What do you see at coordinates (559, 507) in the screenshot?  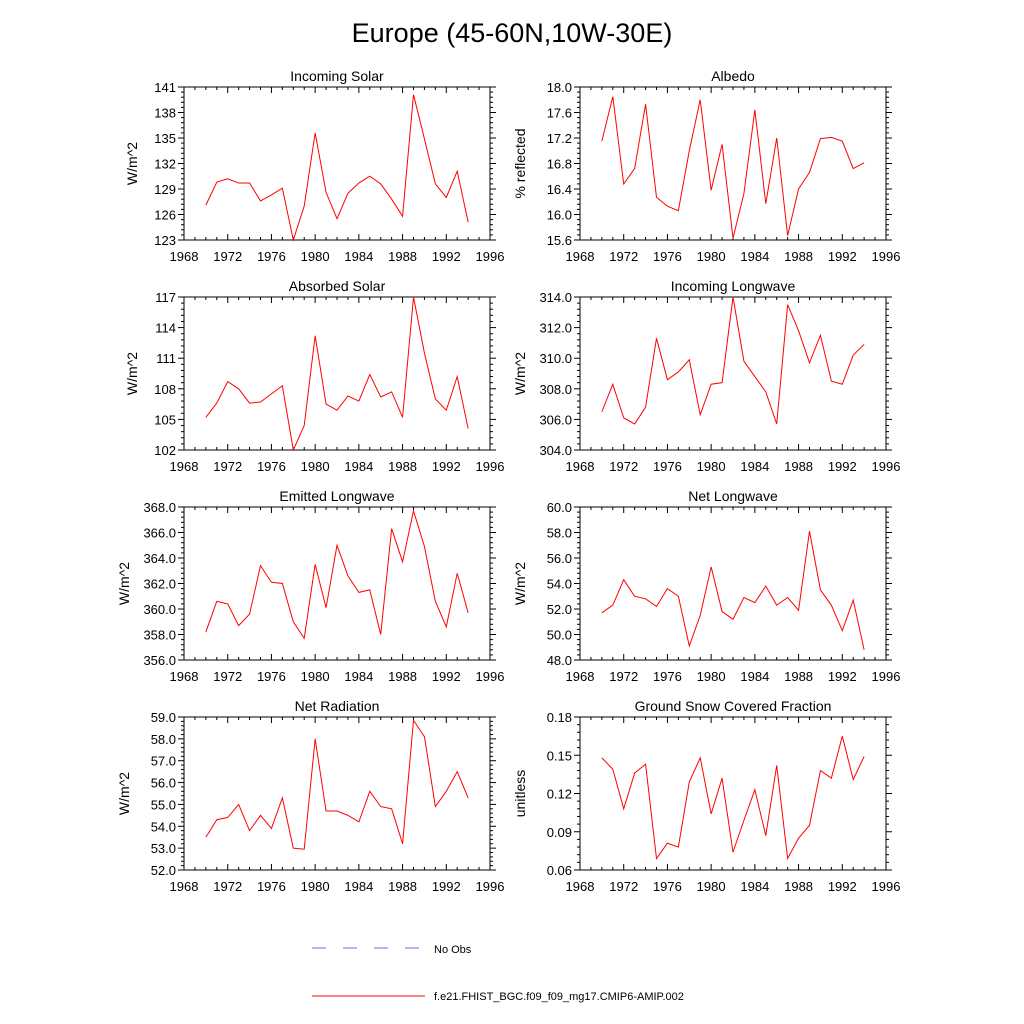 I see `y-tick-label: 60.0` at bounding box center [559, 507].